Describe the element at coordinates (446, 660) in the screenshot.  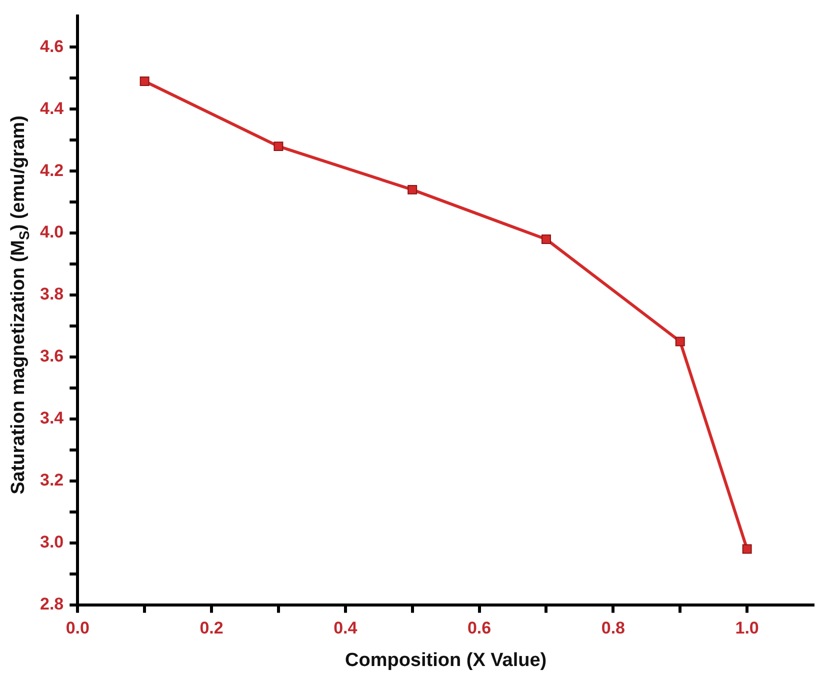
I see `x-axis-title: Composition (X Value)` at that location.